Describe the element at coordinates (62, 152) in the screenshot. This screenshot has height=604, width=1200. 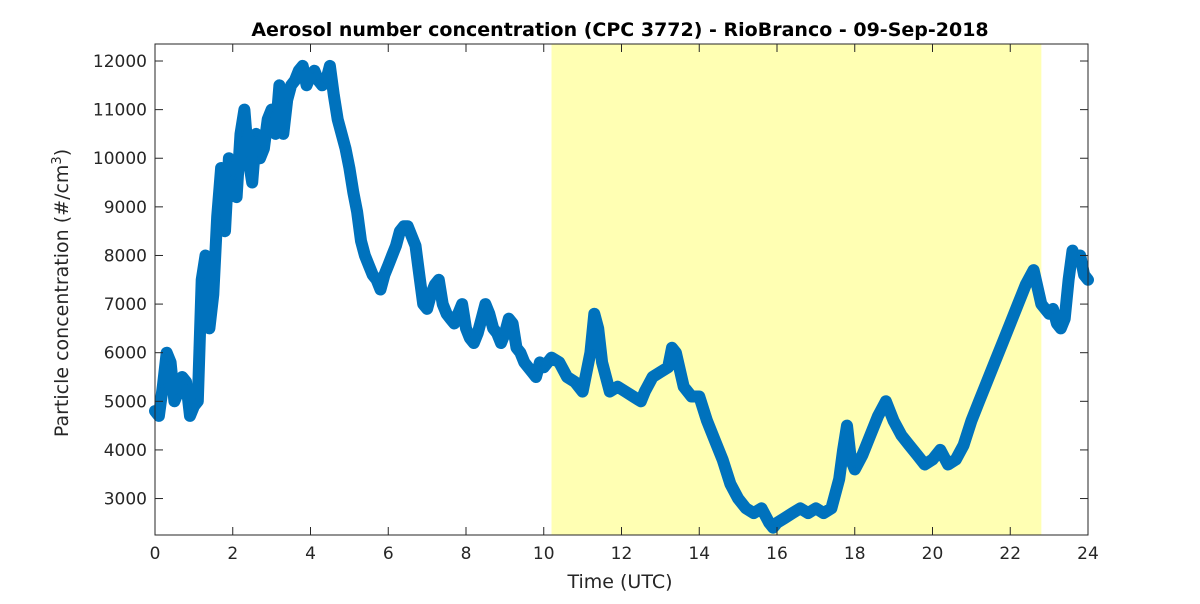
I see `y-axis-label-suffix: )` at that location.